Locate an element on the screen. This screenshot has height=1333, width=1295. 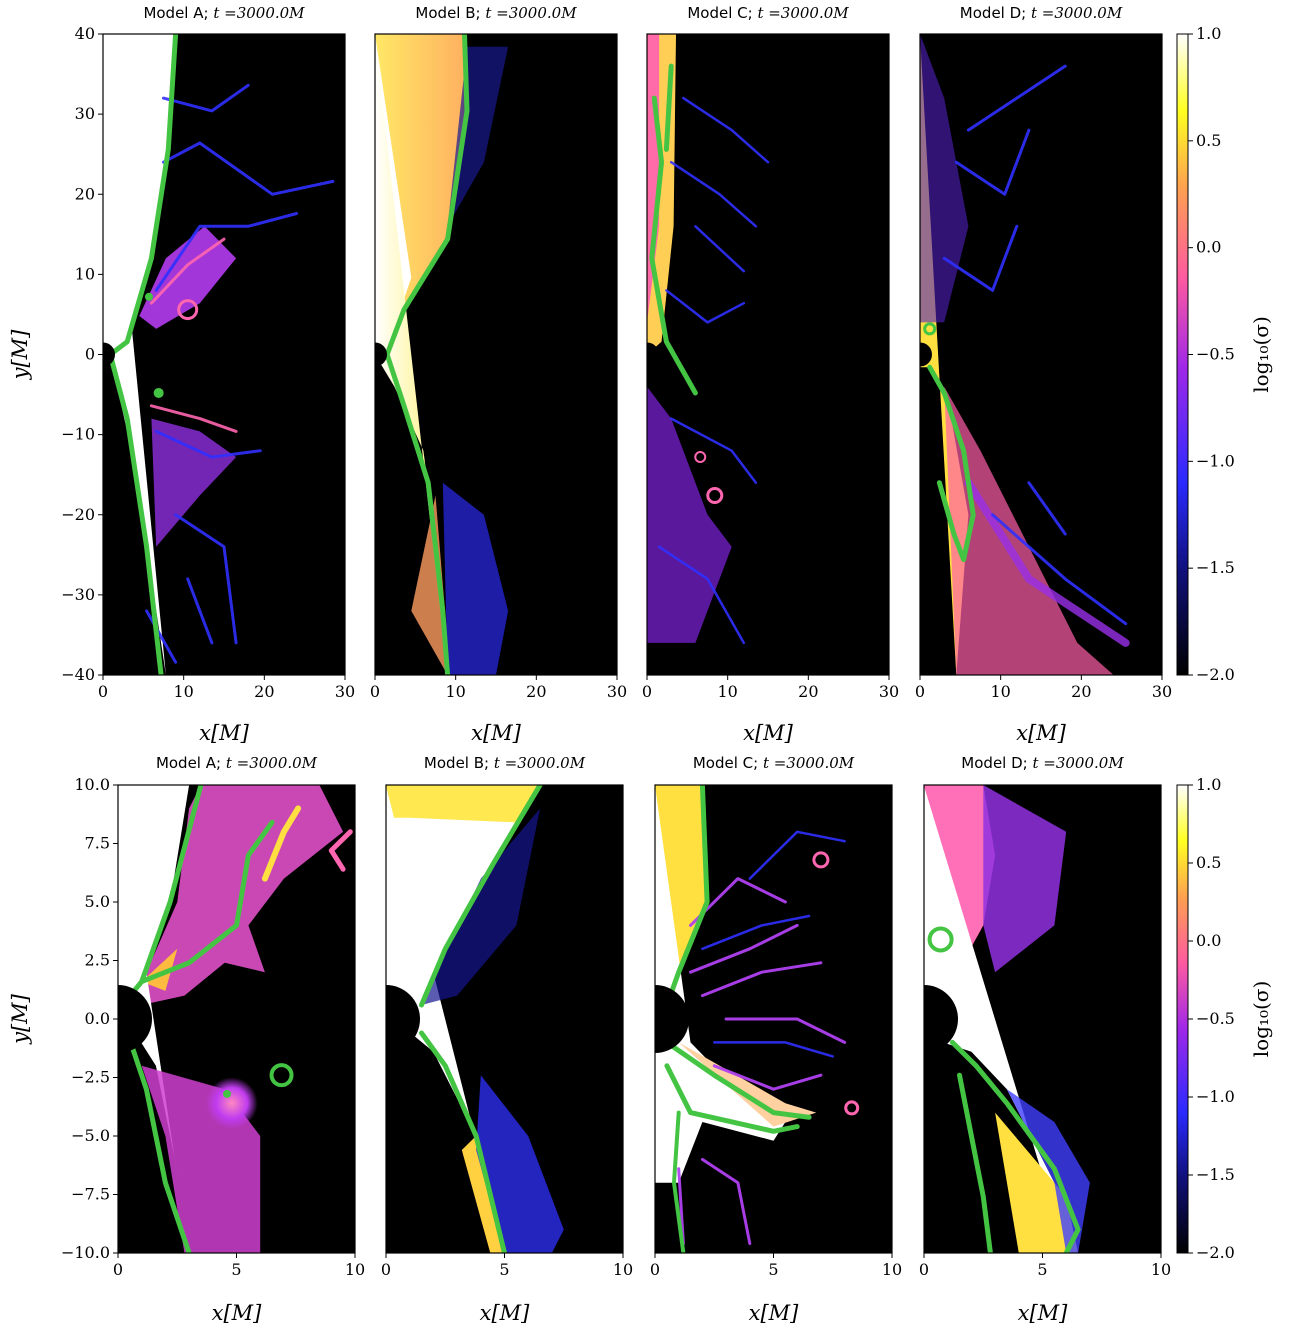
colorbar-wide: 1.0 0.5 0.0 −0.5 −1.0 −1.5 −2.0 log₁₀(σ) is located at coordinates (1224, 354).